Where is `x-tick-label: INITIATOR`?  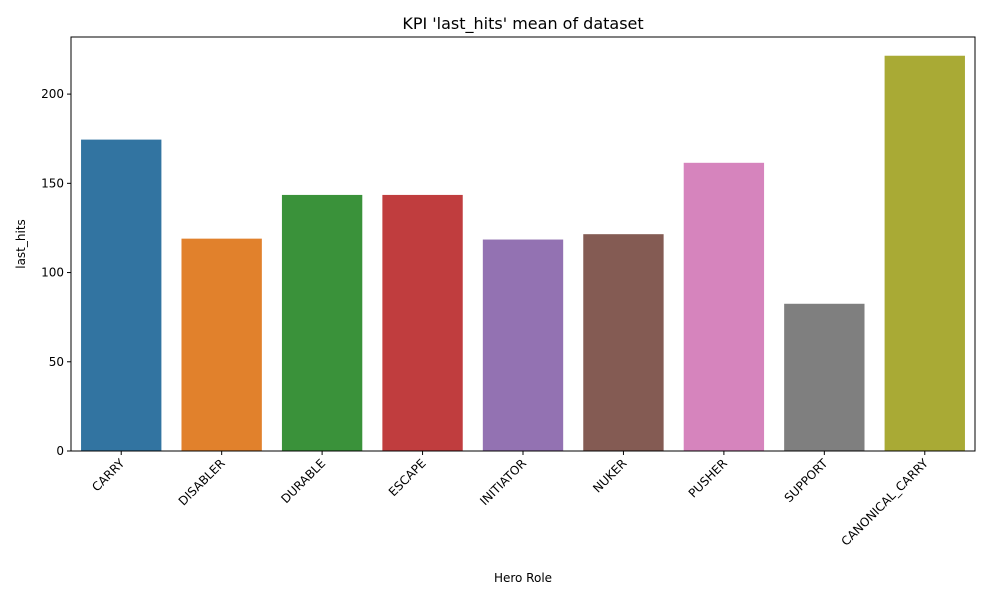 x-tick-label: INITIATOR is located at coordinates (503, 482).